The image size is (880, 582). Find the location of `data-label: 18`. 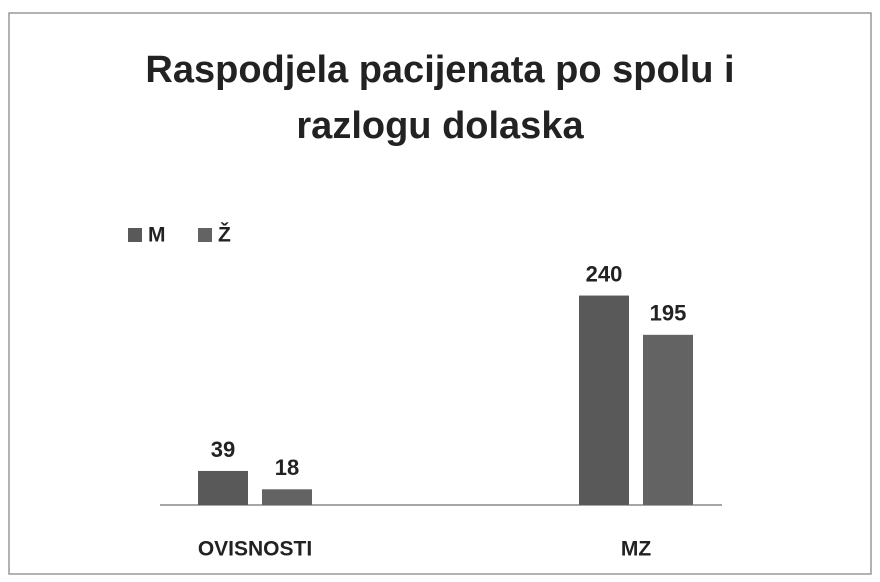

data-label: 18 is located at coordinates (287, 467).